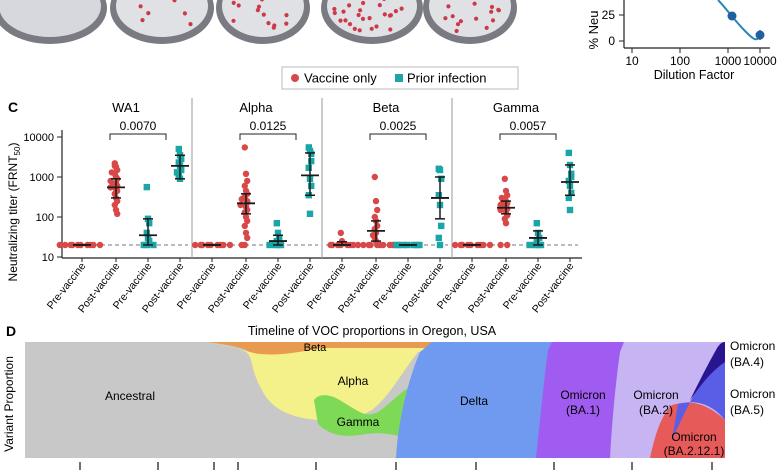 The width and height of the screenshot is (780, 475). I want to click on curve-y-axis-label: % Neu, so click(593, 29).